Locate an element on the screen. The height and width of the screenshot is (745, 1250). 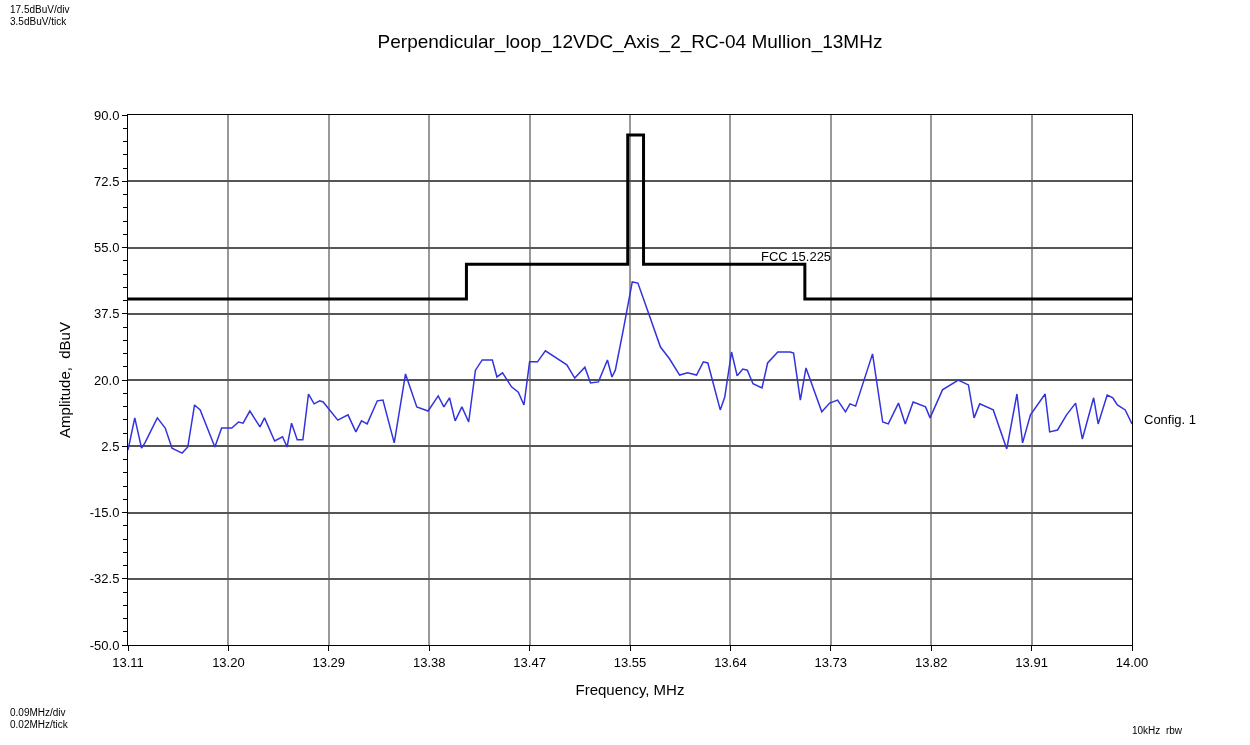
series-label: Config. 1 is located at coordinates (1170, 419).